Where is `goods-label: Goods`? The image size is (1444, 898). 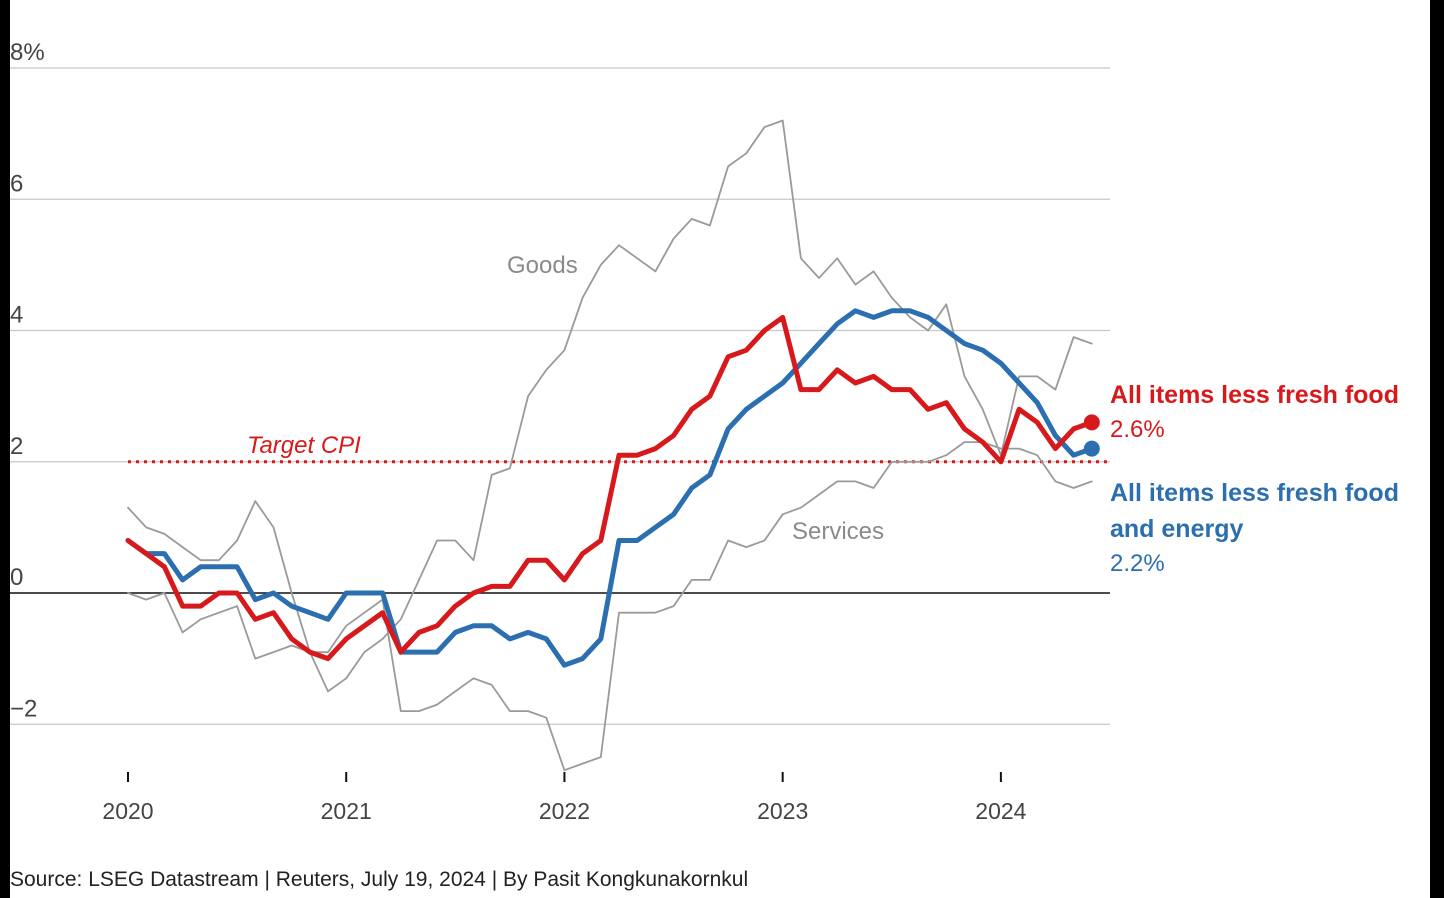
goods-label: Goods is located at coordinates (542, 265).